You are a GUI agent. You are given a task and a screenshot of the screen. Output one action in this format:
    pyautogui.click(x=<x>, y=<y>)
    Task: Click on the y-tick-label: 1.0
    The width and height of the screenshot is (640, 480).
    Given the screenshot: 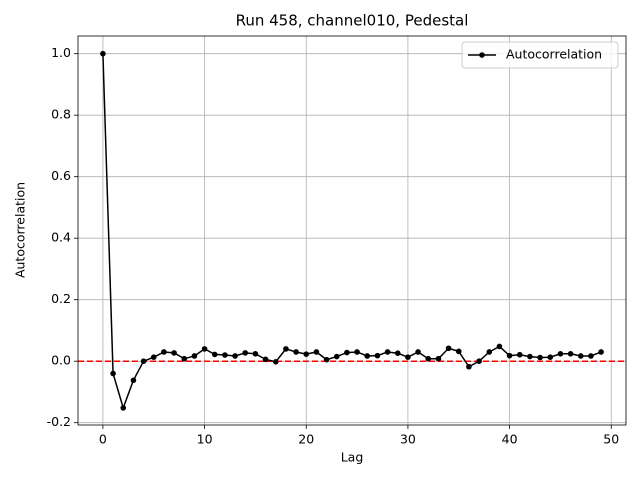 What is the action you would take?
    pyautogui.click(x=61, y=52)
    